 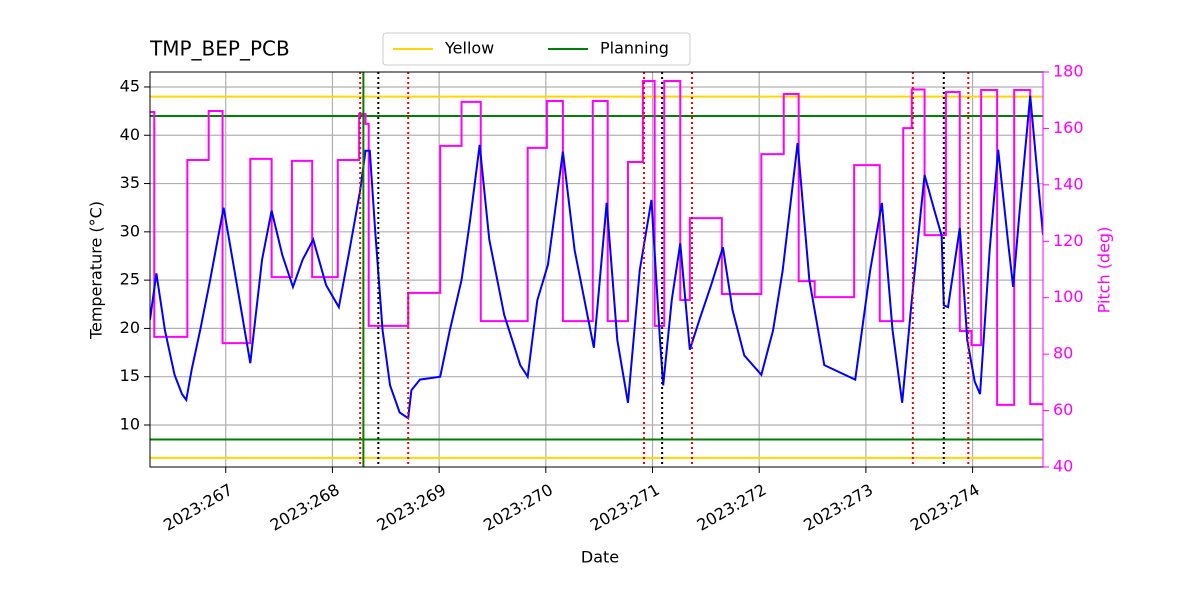 I want to click on legend-label: Yellow, so click(x=469, y=48).